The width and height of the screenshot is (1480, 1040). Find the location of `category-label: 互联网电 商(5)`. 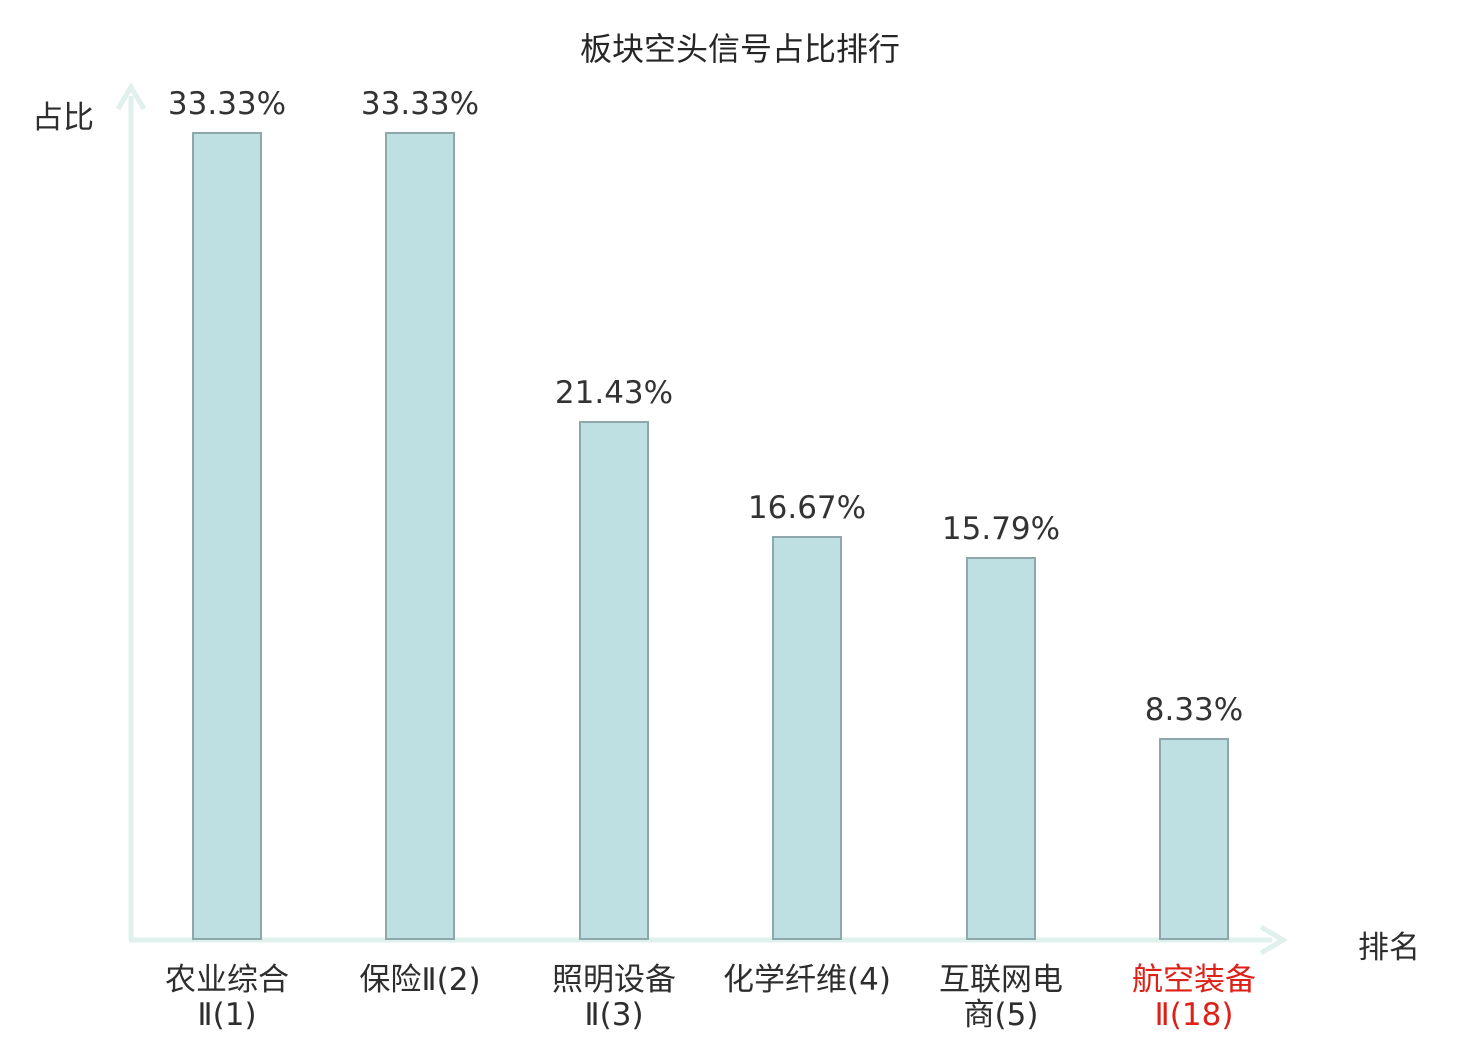

category-label: 互联网电 商(5) is located at coordinates (1001, 998).